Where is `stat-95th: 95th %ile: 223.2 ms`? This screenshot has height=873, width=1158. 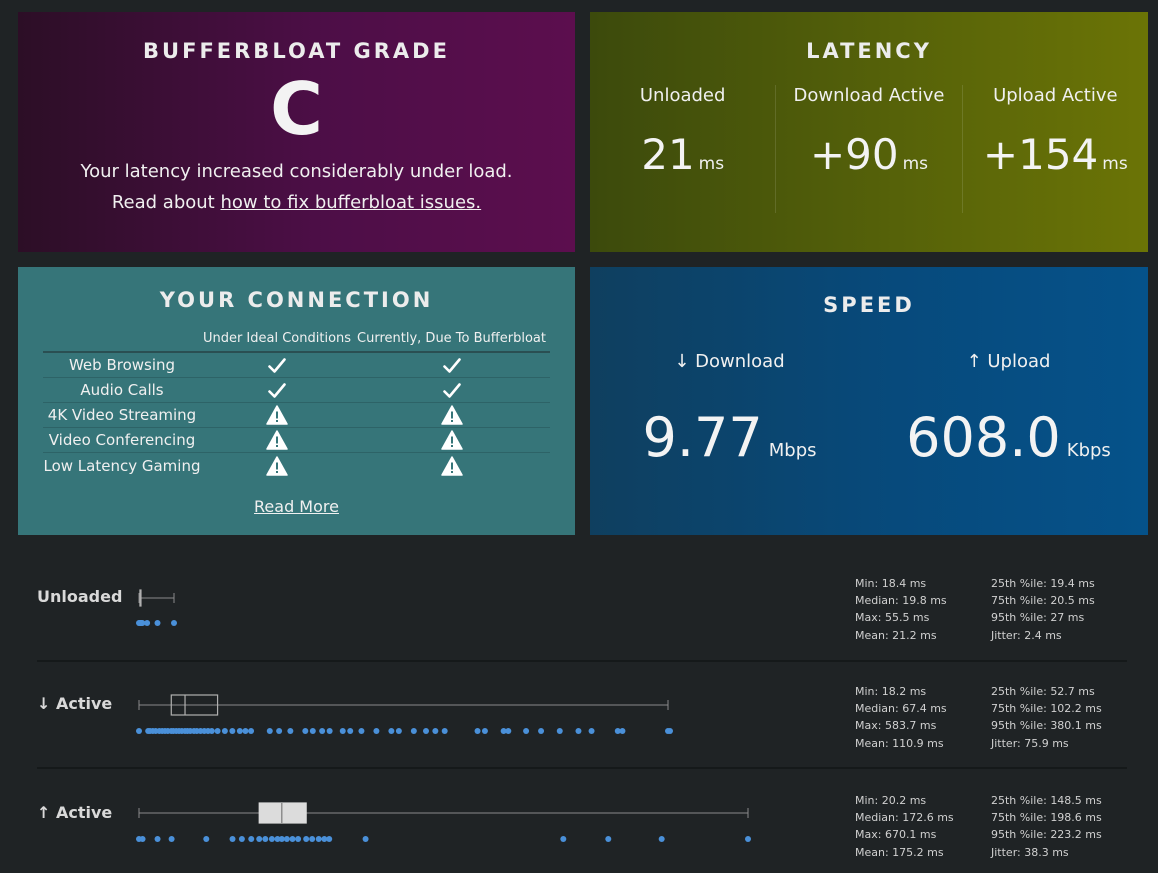
stat-95th: 95th %ile: 223.2 ms is located at coordinates (1046, 835).